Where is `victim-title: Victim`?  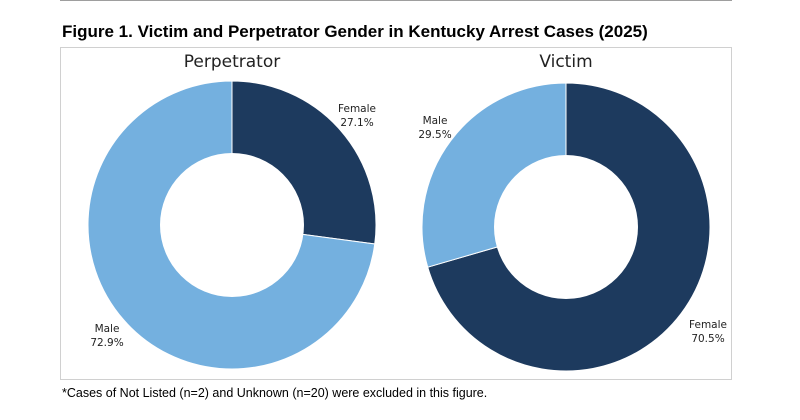
victim-title: Victim is located at coordinates (565, 62).